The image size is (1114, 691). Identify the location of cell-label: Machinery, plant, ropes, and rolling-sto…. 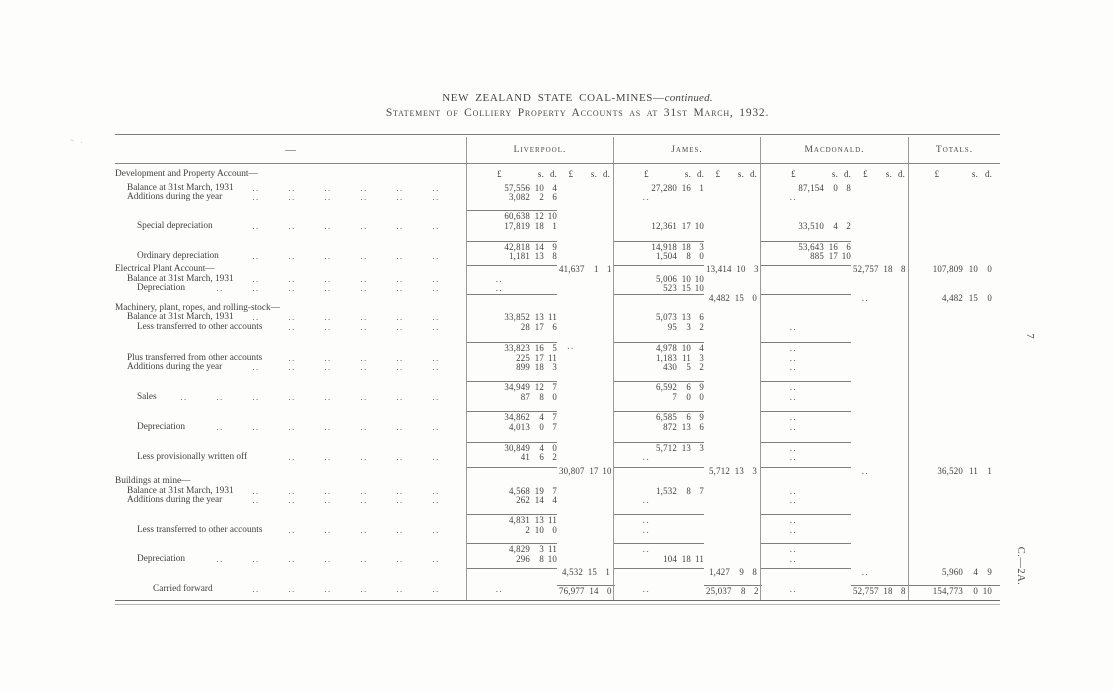
(290, 308).